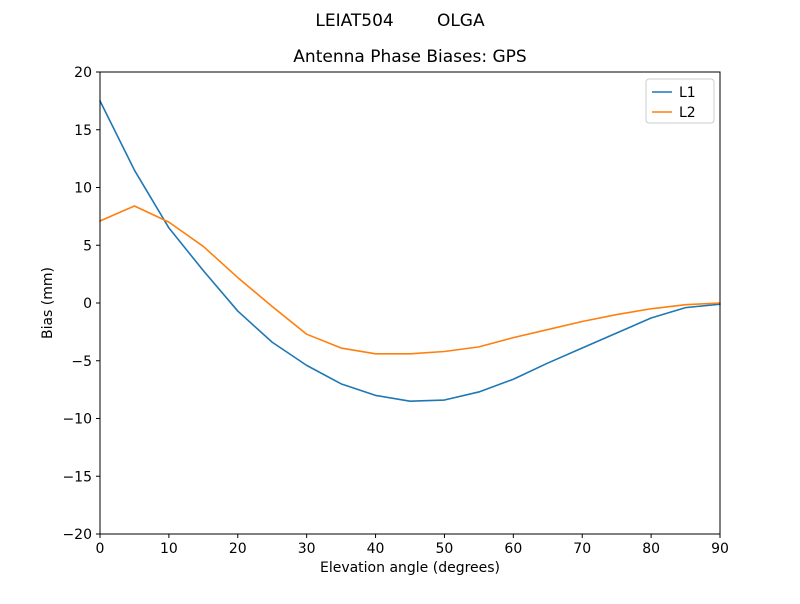  I want to click on chart-title: Antenna Phase Biases: GPS, so click(409, 57).